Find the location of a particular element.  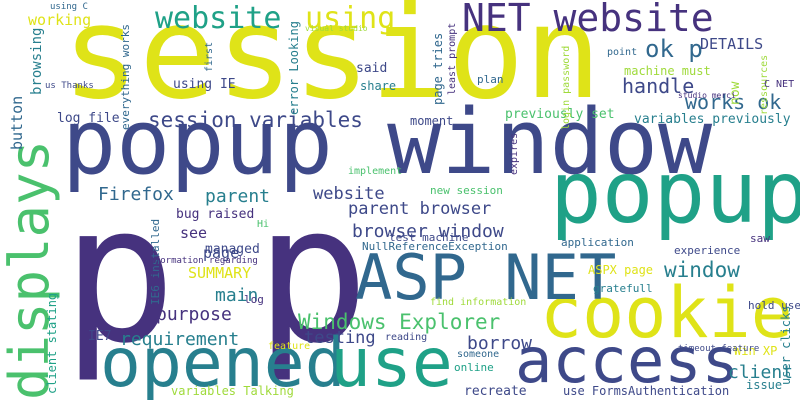

word-everything-works: everything works is located at coordinates (125, 77).